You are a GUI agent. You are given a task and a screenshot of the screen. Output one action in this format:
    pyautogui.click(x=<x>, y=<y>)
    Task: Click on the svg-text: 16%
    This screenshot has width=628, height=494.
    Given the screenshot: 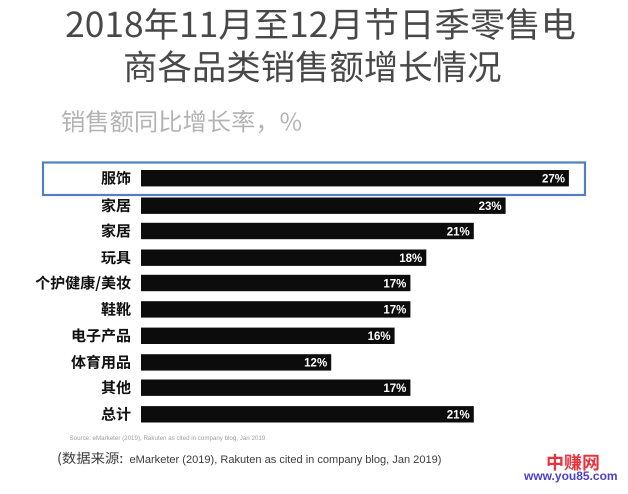 What is the action you would take?
    pyautogui.click(x=379, y=337)
    